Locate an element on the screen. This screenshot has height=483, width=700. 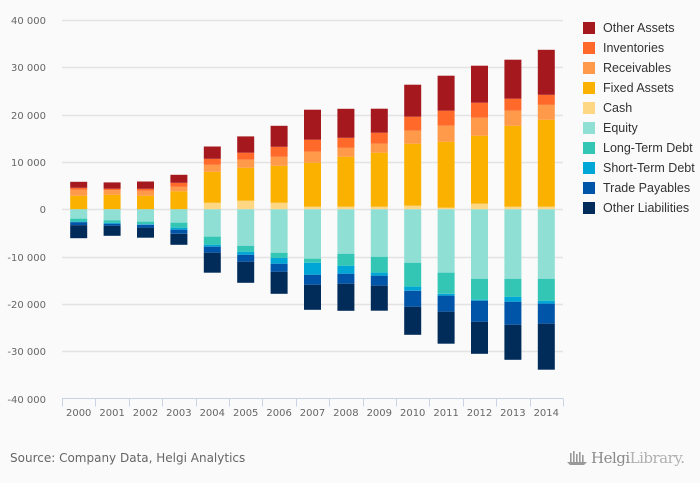
y-tick-label: 10 000 is located at coordinates (28, 163).